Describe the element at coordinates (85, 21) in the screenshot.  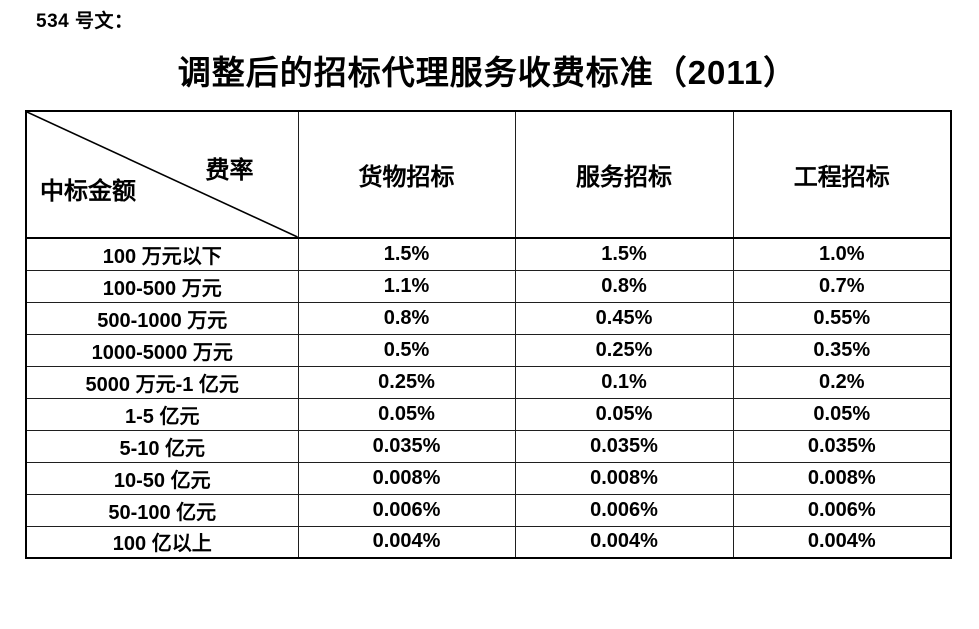
I see `doc-reference-label: 534 号文：` at that location.